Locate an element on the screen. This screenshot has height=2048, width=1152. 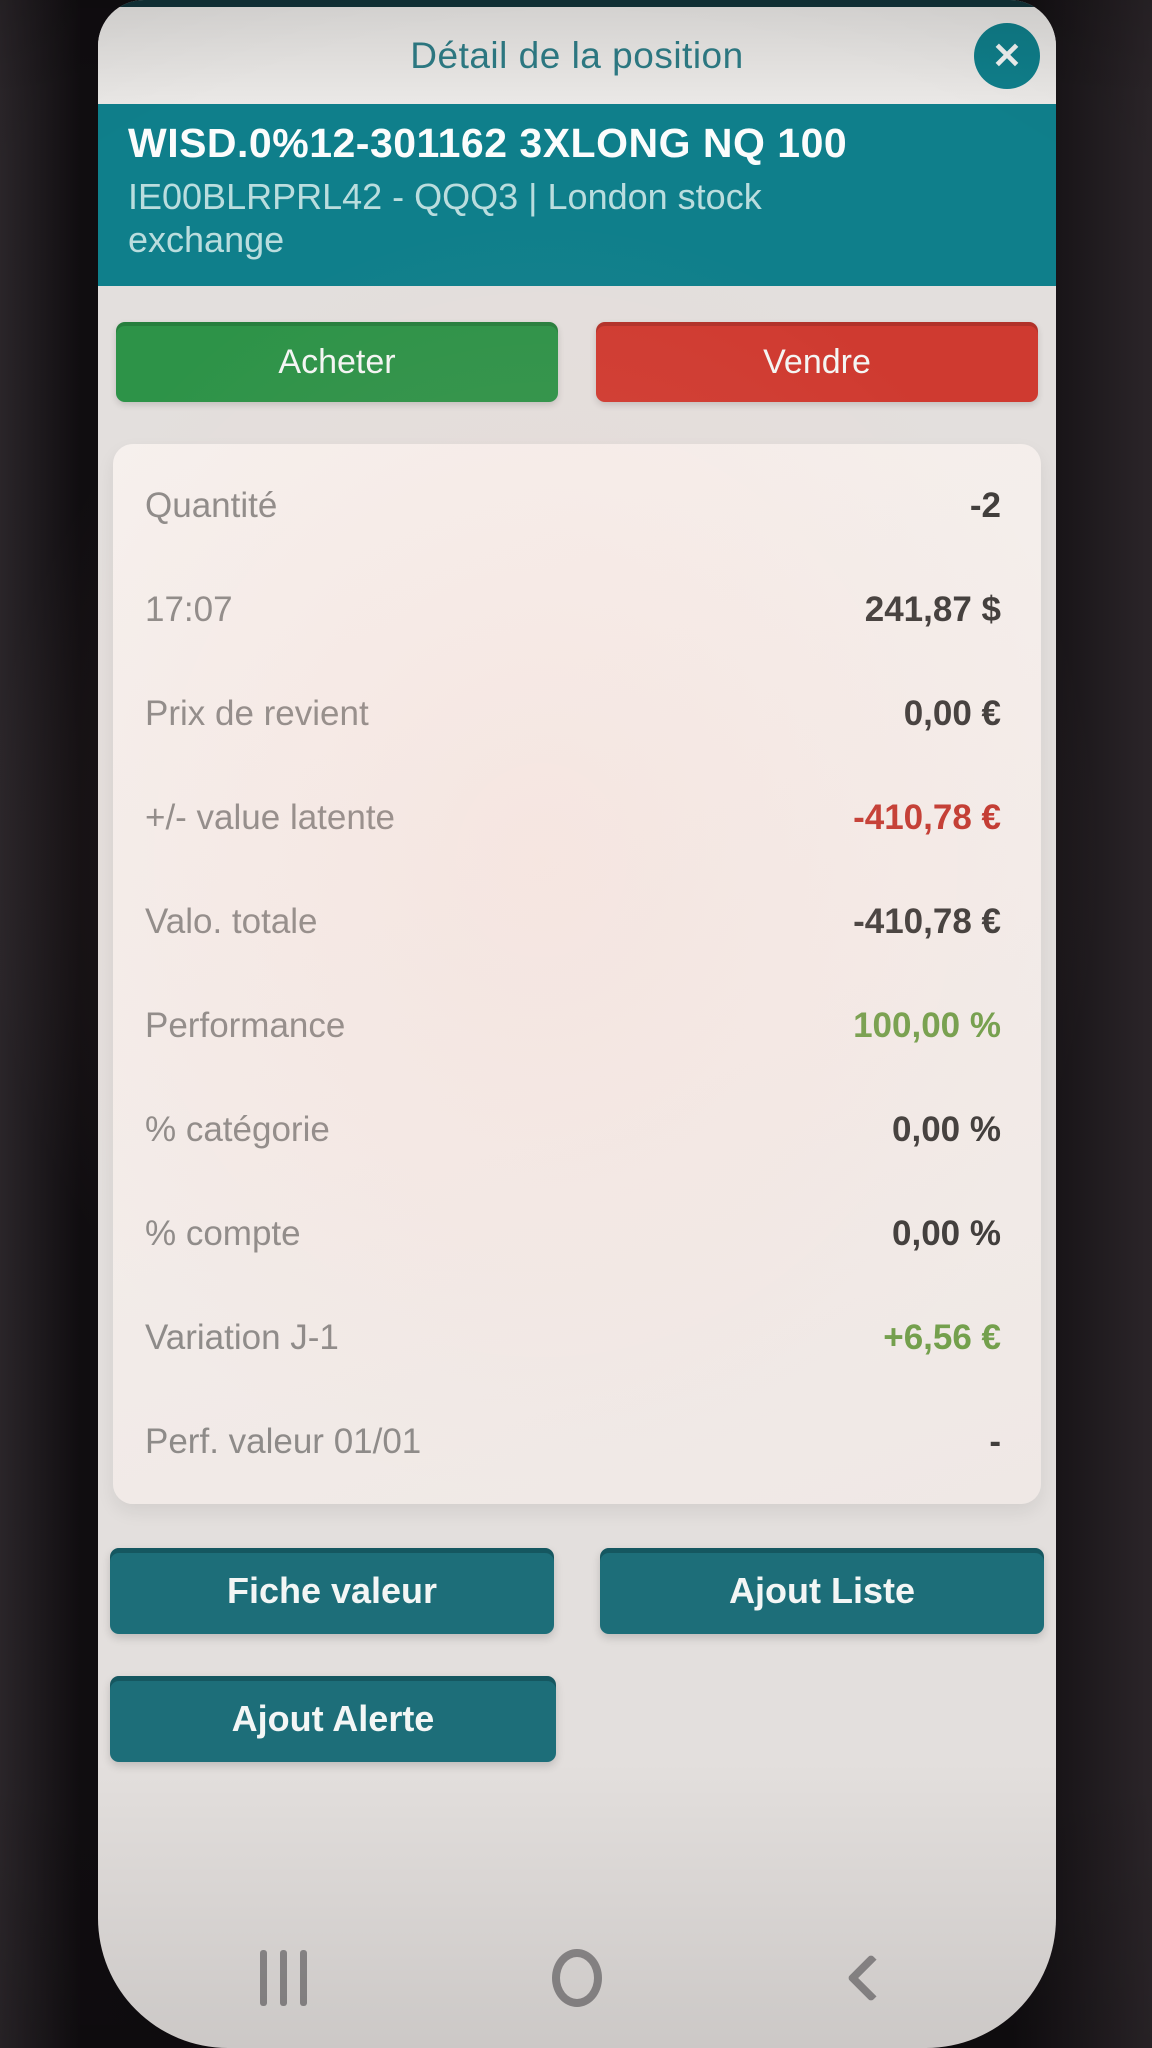
position-row: % catégorie 0,00 % is located at coordinates (573, 1130).